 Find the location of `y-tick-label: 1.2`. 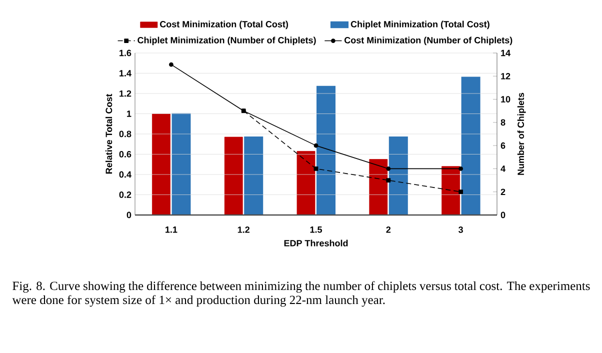

y-tick-label: 1.2 is located at coordinates (126, 93).